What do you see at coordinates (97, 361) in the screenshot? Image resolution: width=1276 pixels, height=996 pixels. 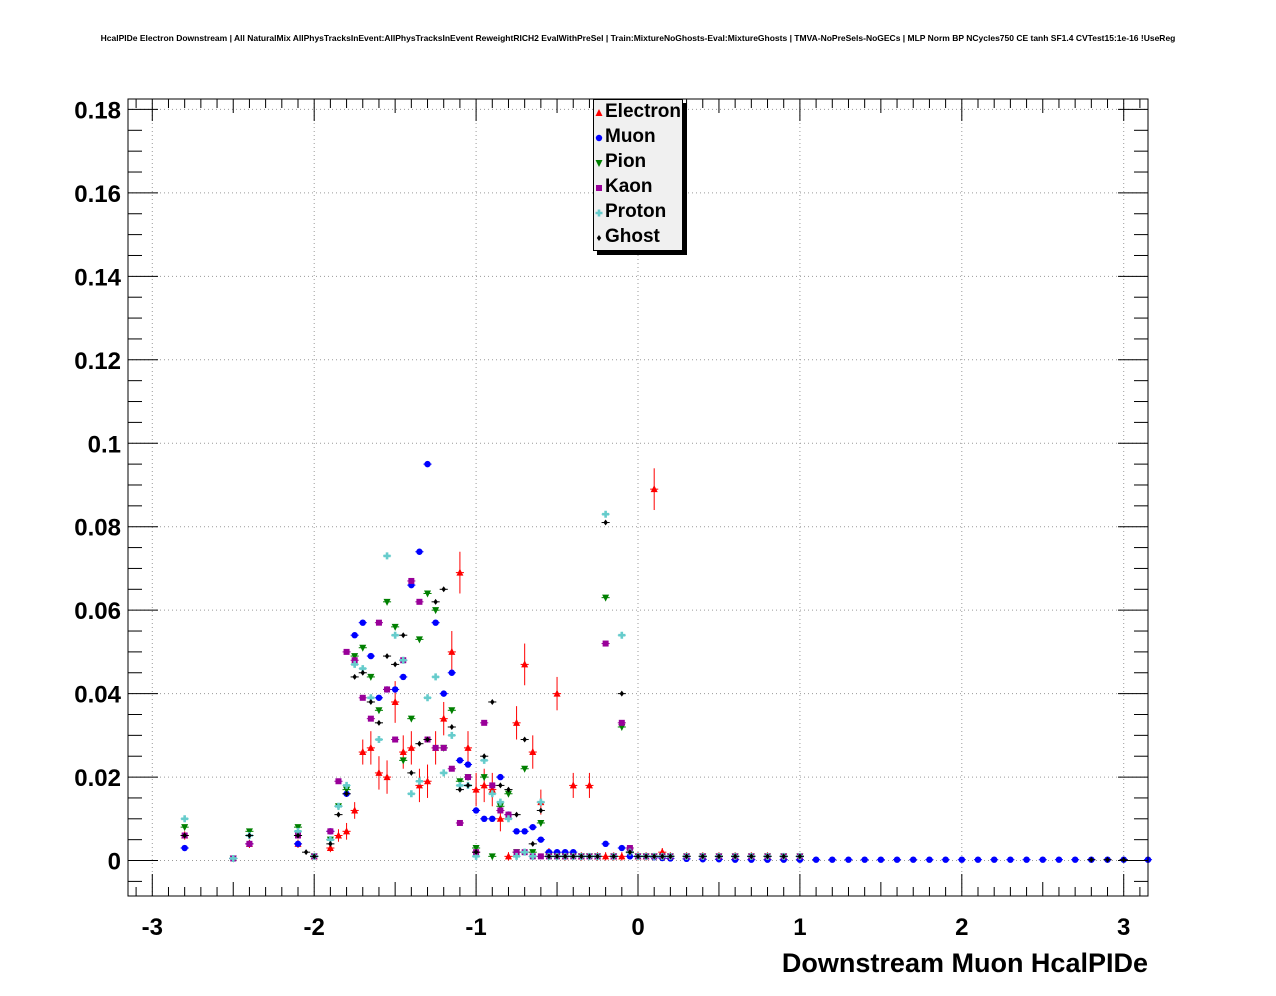 I see `y-tick-label: 0.12` at bounding box center [97, 361].